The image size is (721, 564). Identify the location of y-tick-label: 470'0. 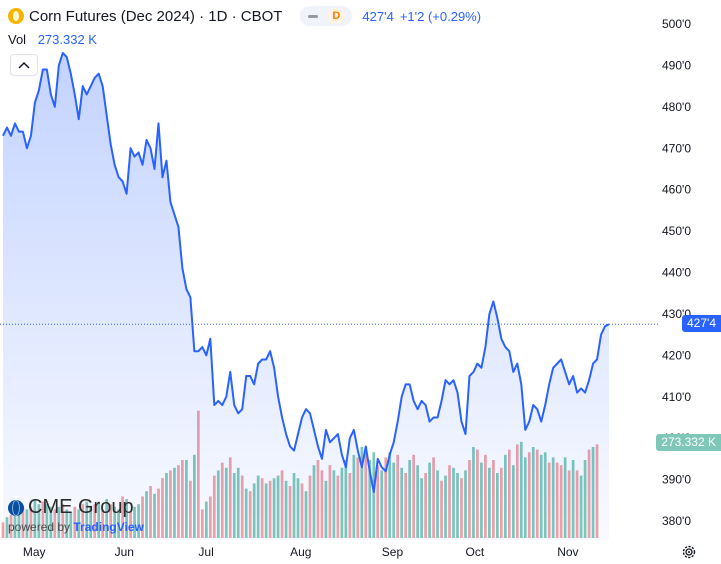
(676, 148).